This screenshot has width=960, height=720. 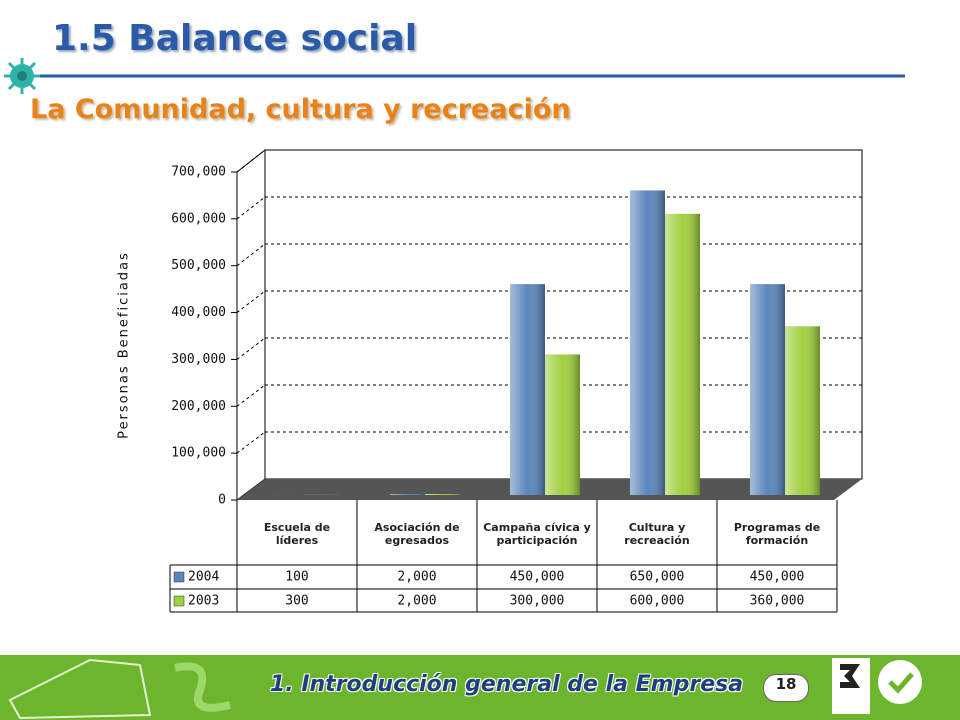 What do you see at coordinates (198, 218) in the screenshot?
I see `y-tick-label: 600,000` at bounding box center [198, 218].